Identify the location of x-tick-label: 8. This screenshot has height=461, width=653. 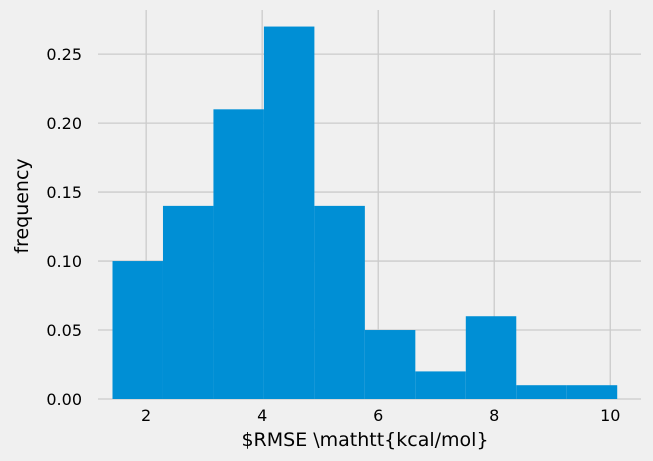
(494, 415).